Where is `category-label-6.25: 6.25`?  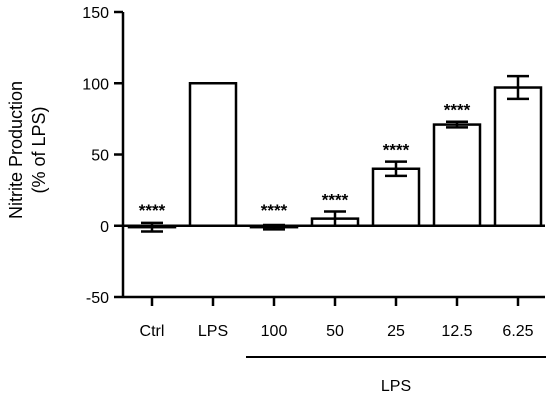 category-label-6.25: 6.25 is located at coordinates (517, 331).